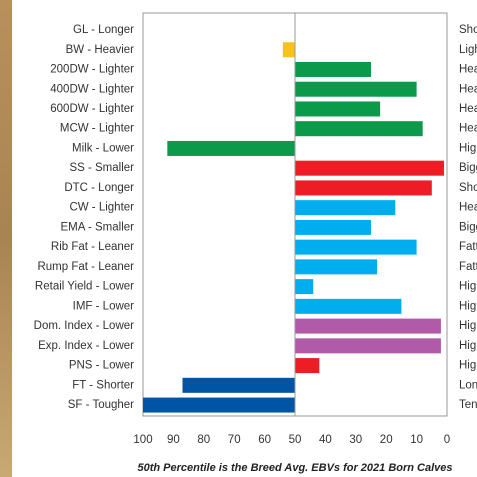  Describe the element at coordinates (84, 287) in the screenshot. I see `category-label: Retail Yield - Lower` at that location.